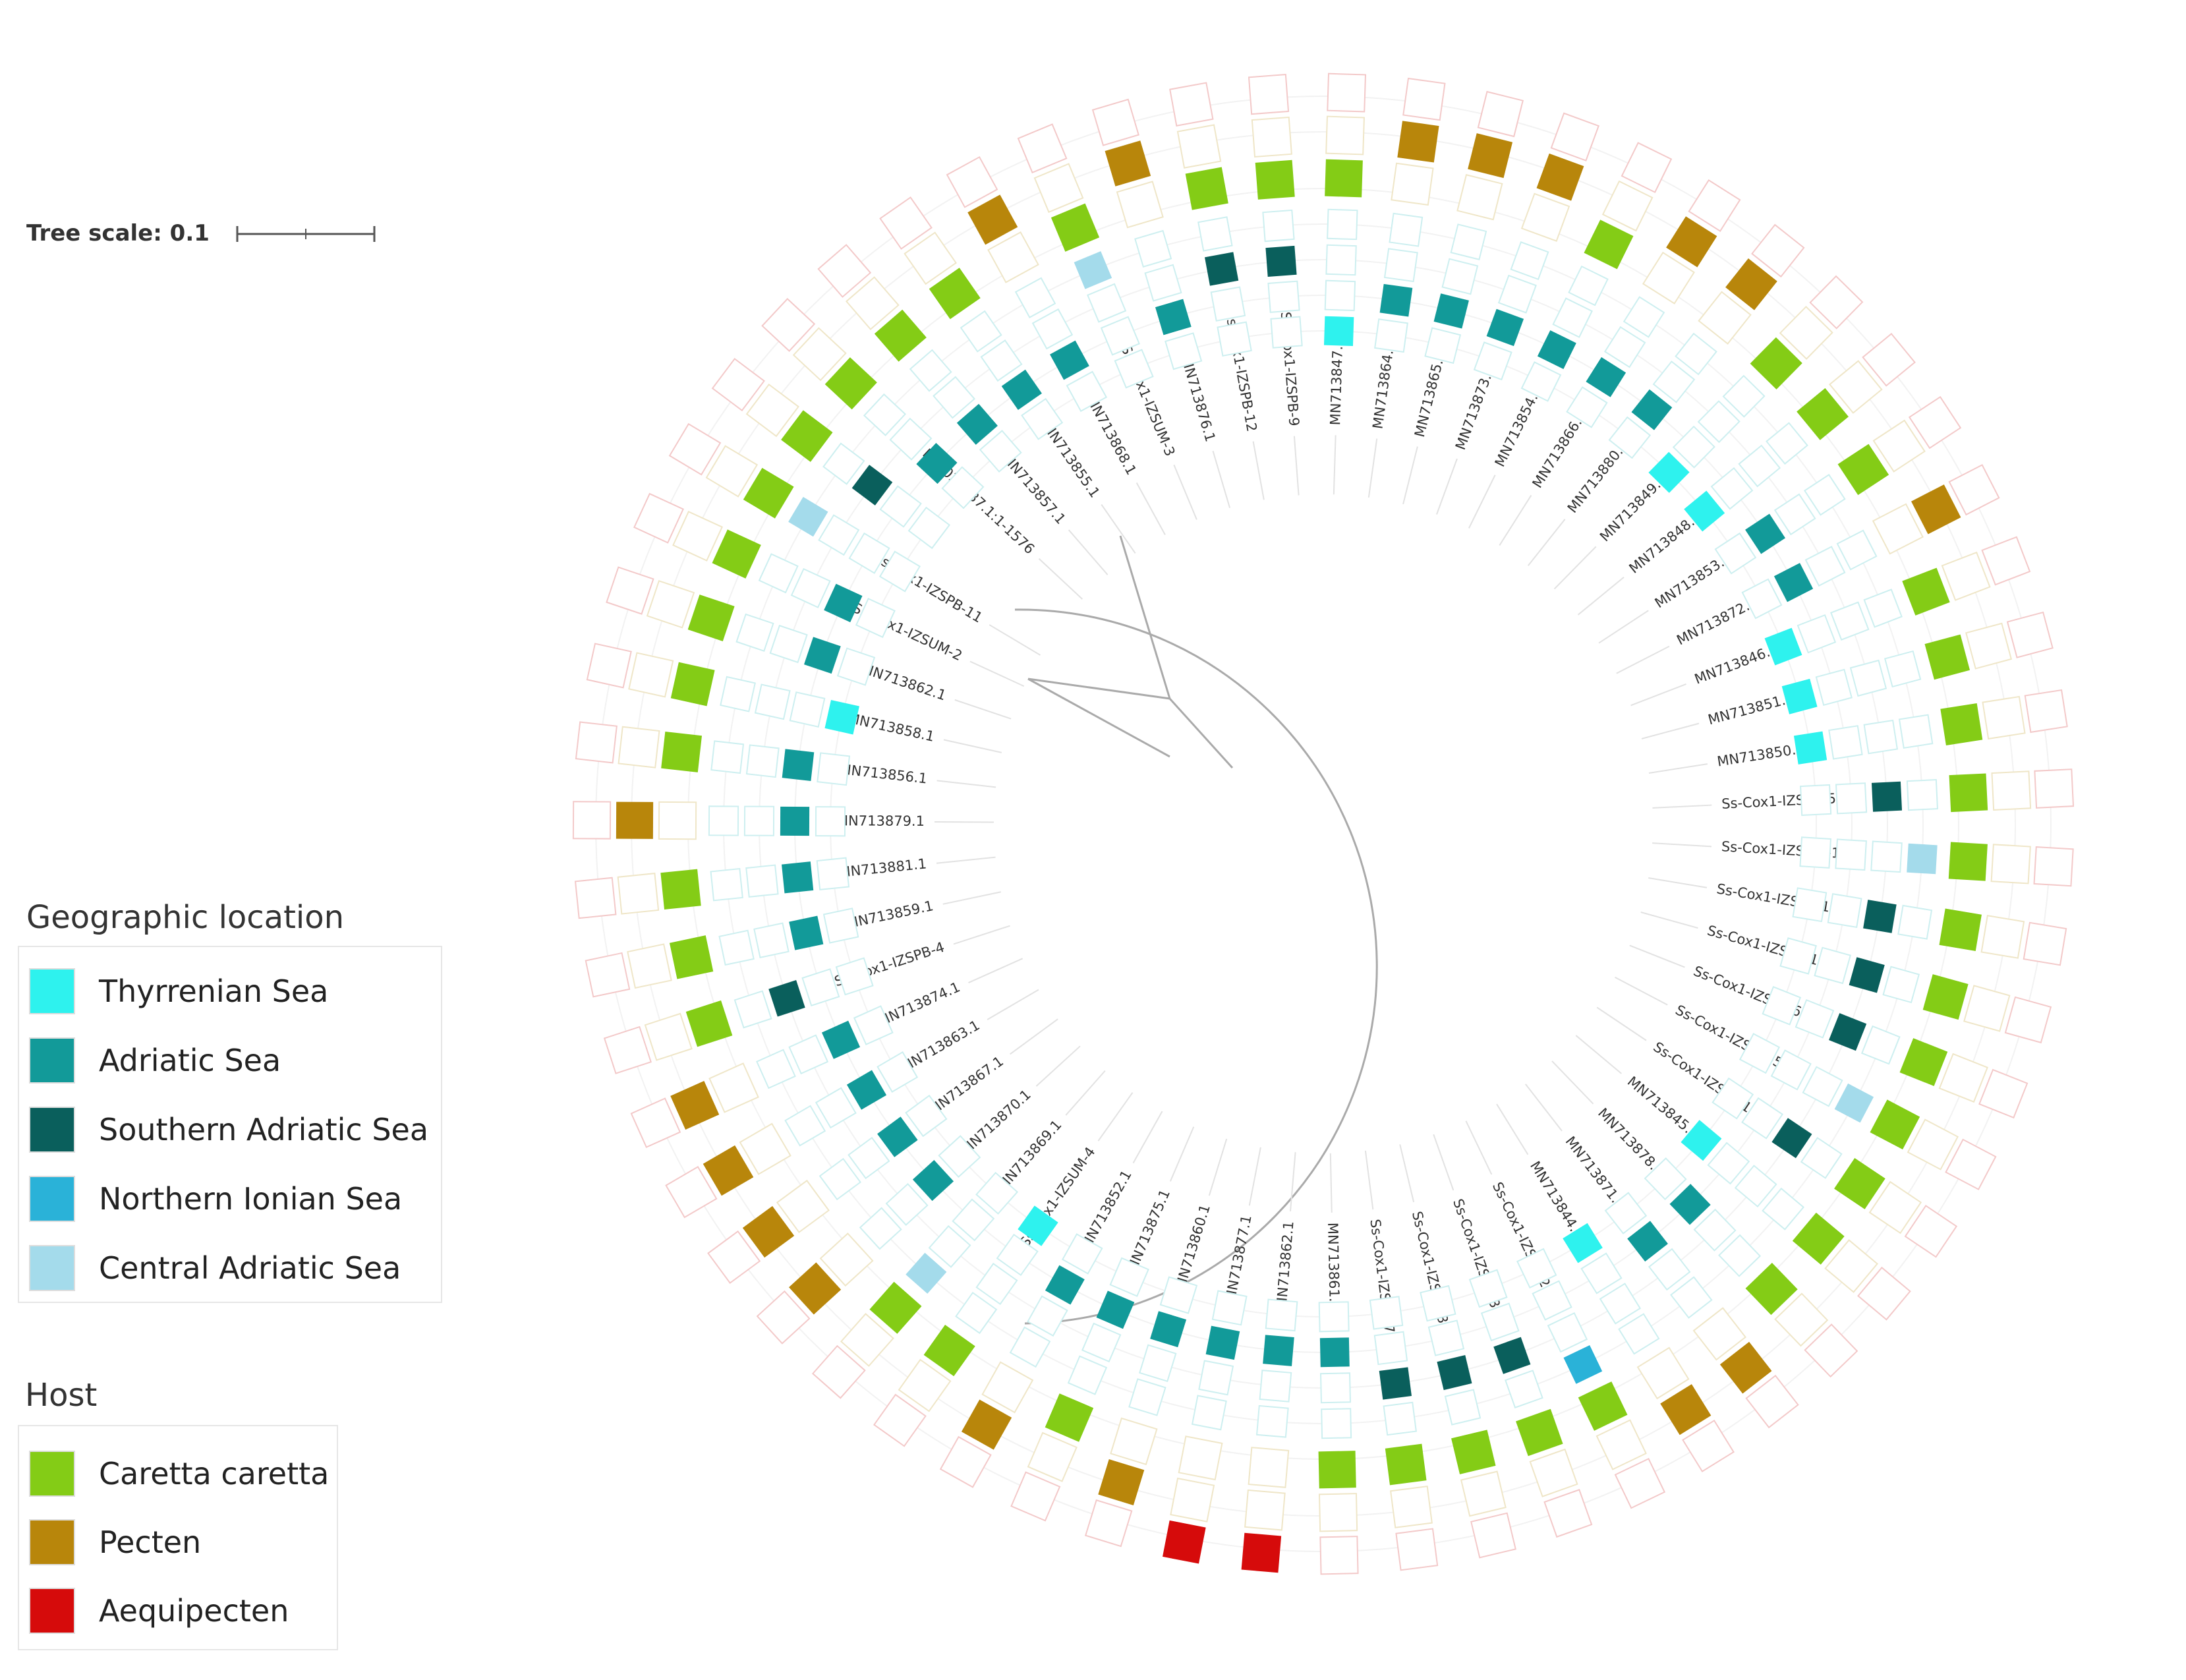 Image resolution: width=2186 pixels, height=1680 pixels. Describe the element at coordinates (1761, 754) in the screenshot. I see `leaf-label: MN713850.1` at that location.